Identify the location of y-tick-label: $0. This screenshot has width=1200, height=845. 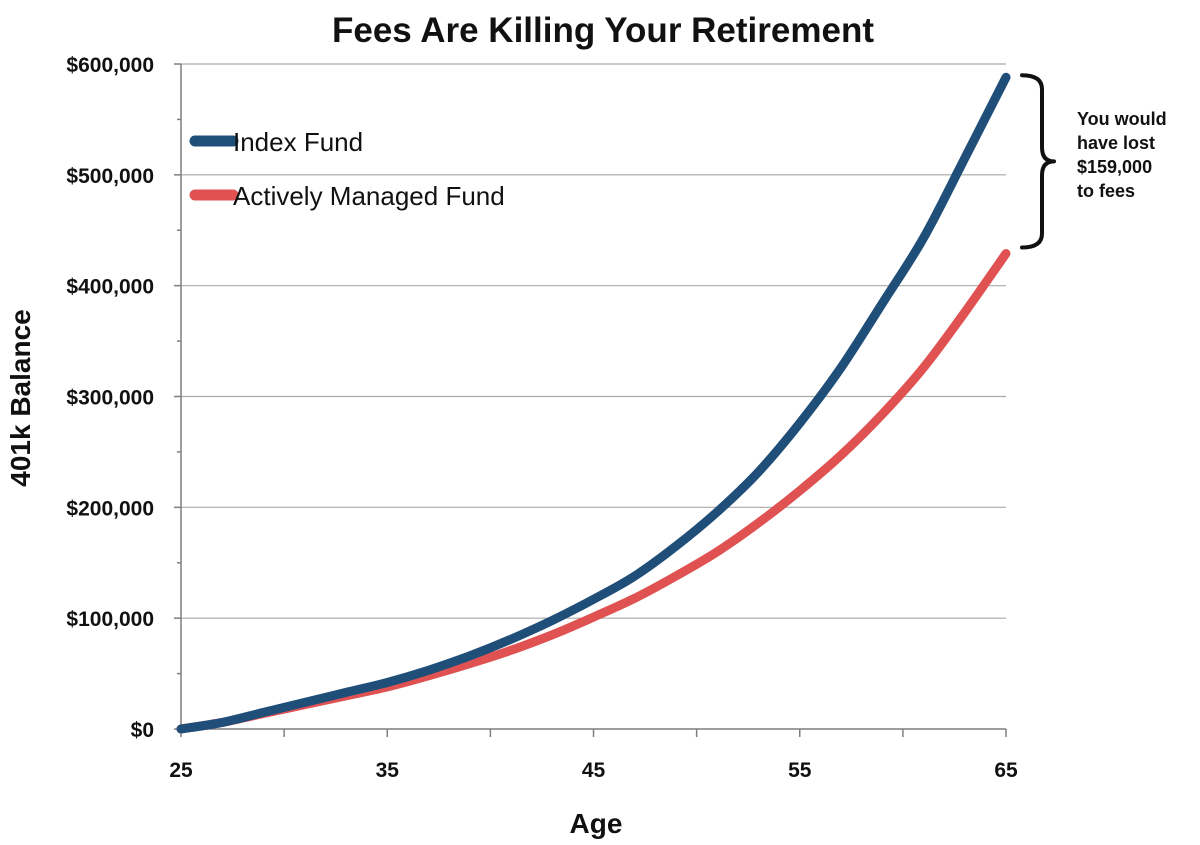
(142, 730).